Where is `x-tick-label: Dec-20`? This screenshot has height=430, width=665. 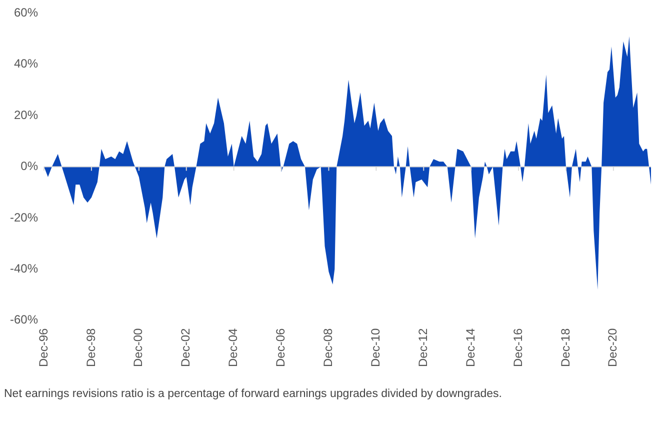 x-tick-label: Dec-20 is located at coordinates (613, 348).